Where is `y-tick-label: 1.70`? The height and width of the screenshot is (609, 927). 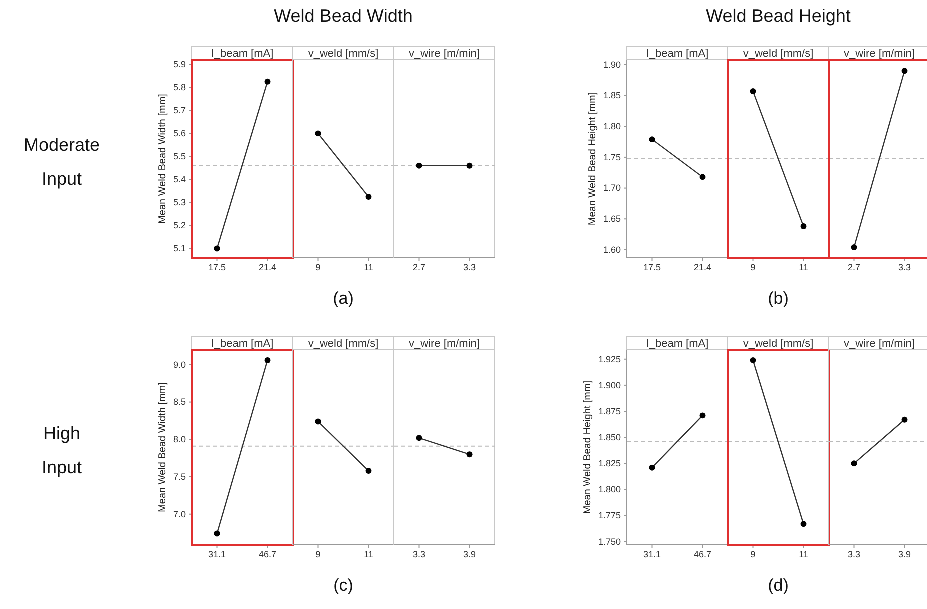 y-tick-label: 1.70 is located at coordinates (612, 188).